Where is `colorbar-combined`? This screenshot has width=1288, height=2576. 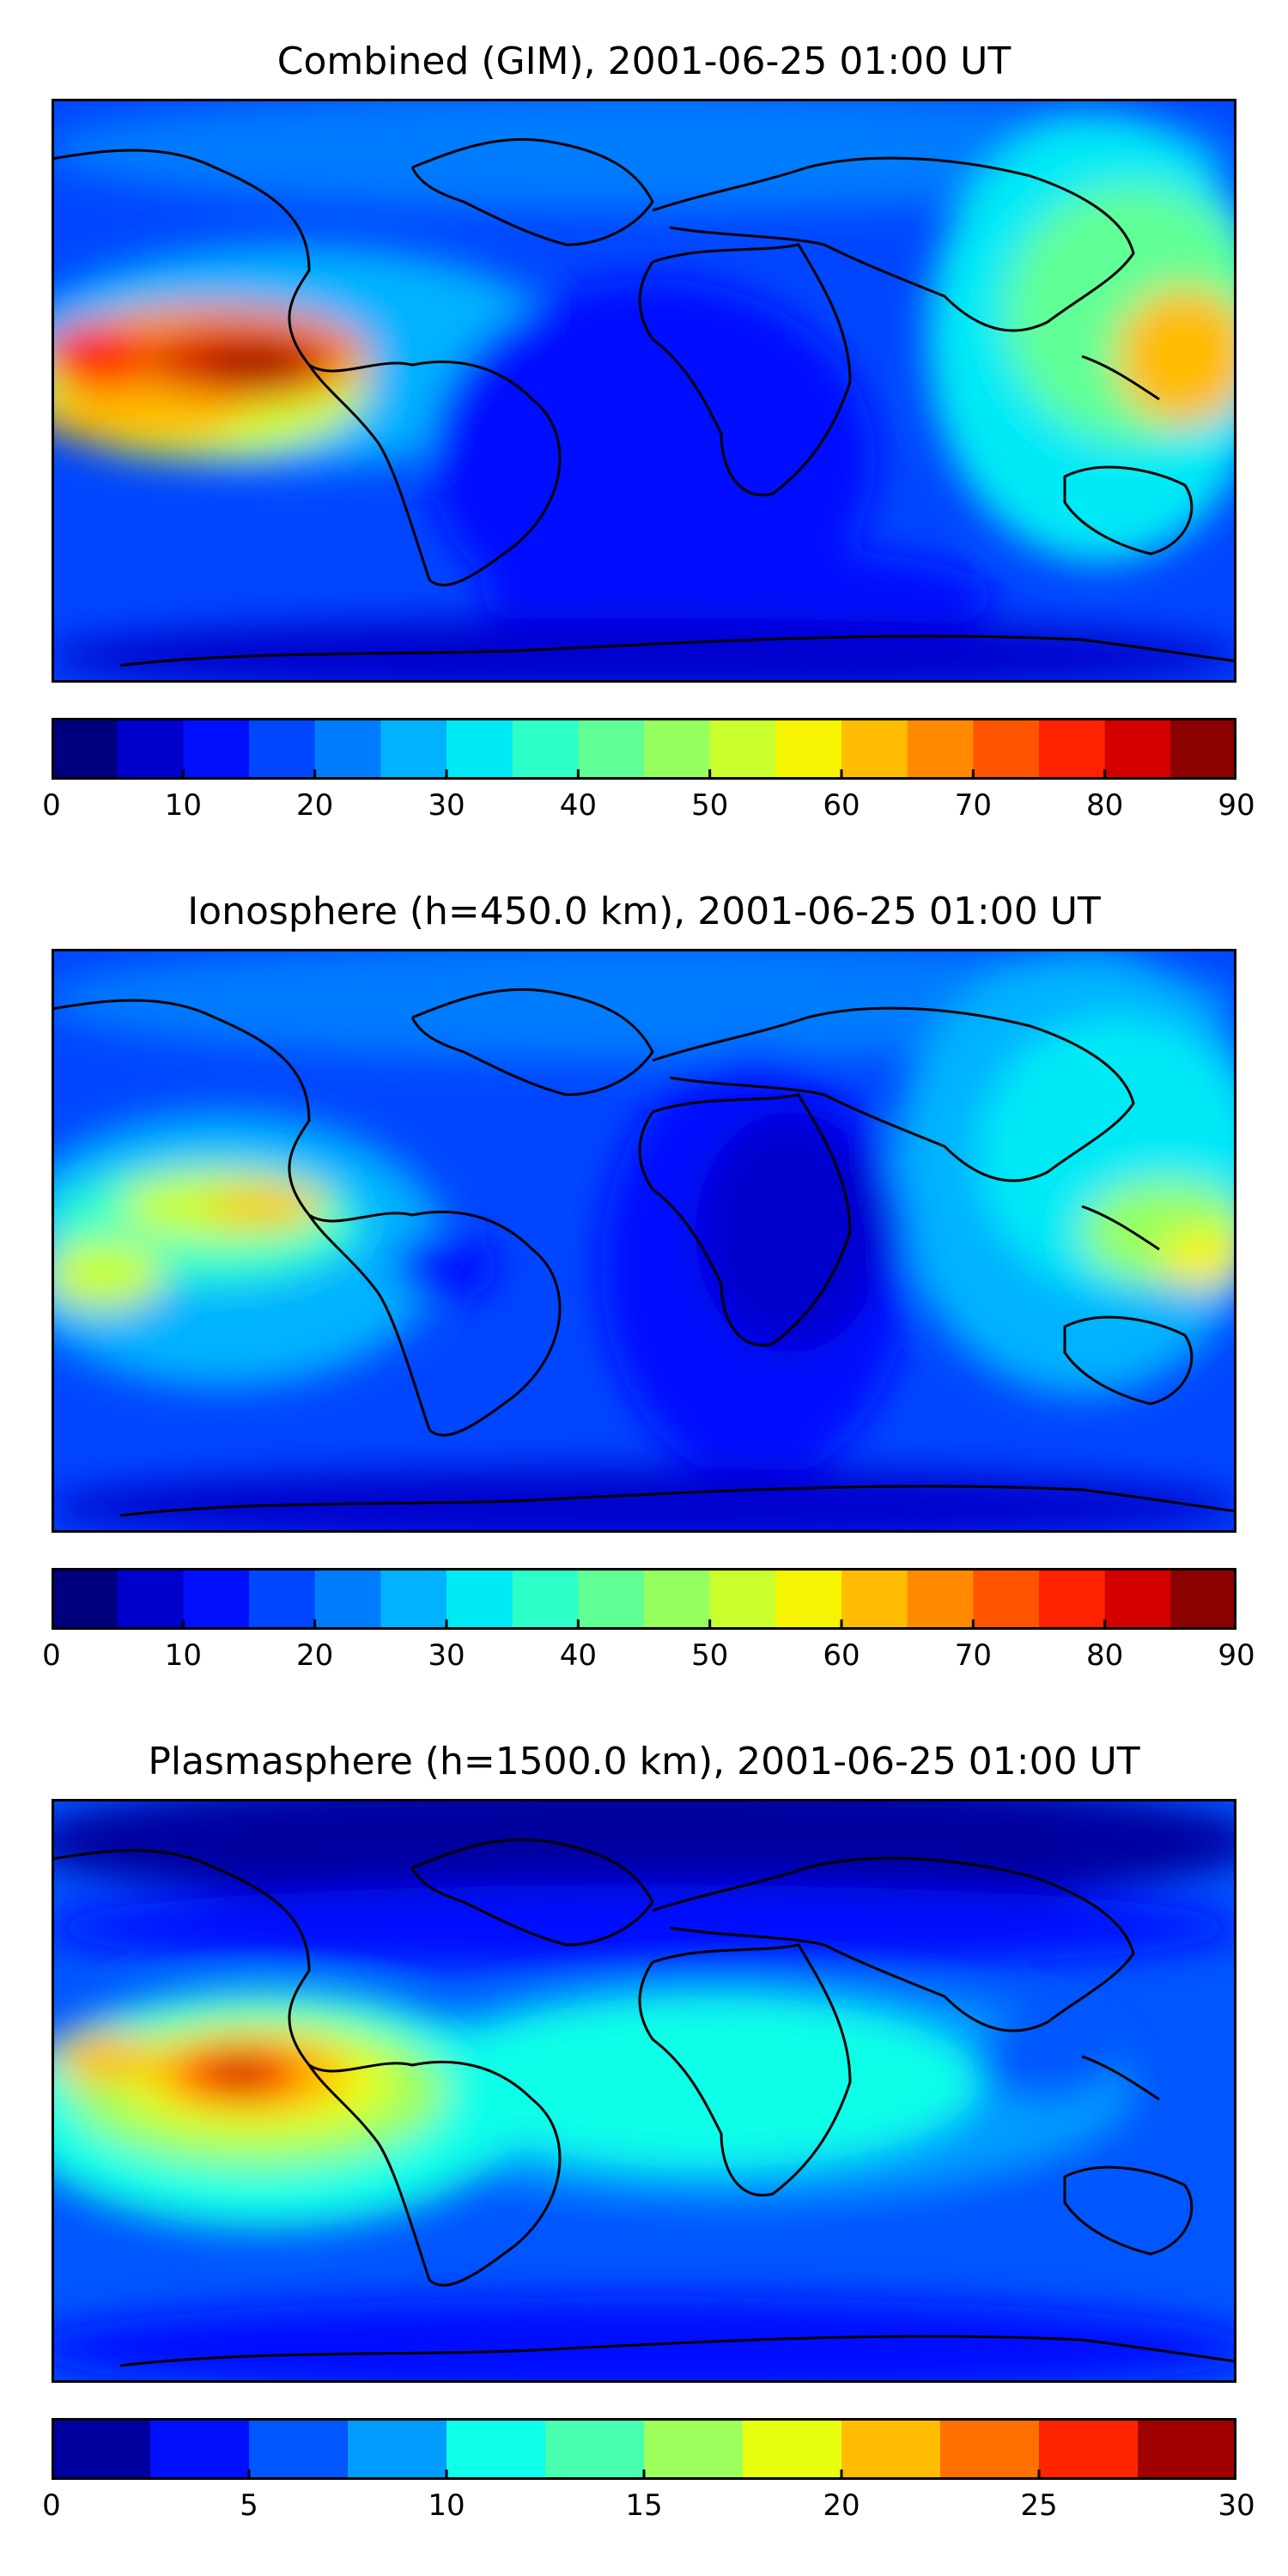
colorbar-combined is located at coordinates (644, 749).